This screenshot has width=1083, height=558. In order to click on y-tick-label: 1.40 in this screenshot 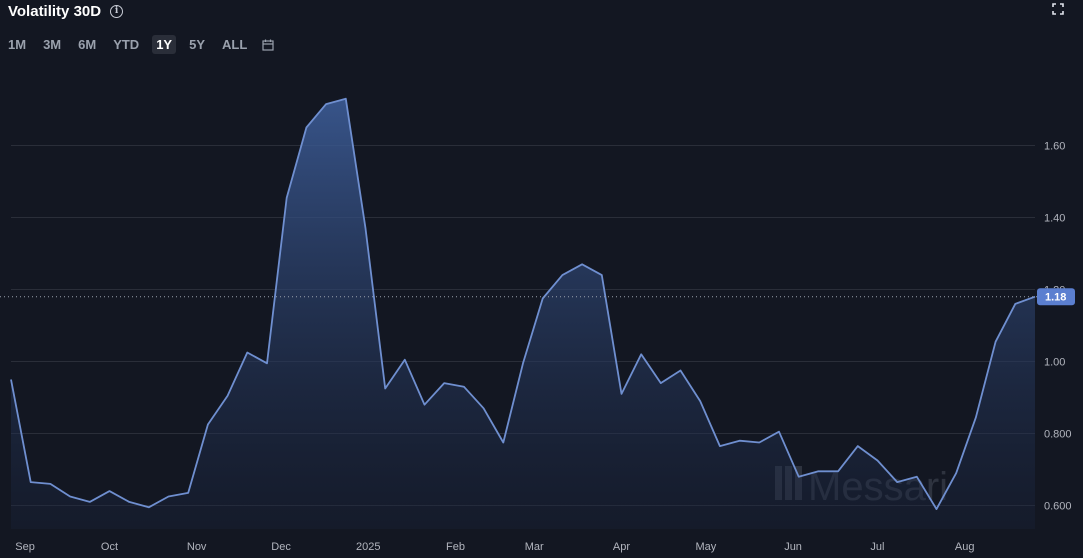, I will do `click(1054, 219)`.